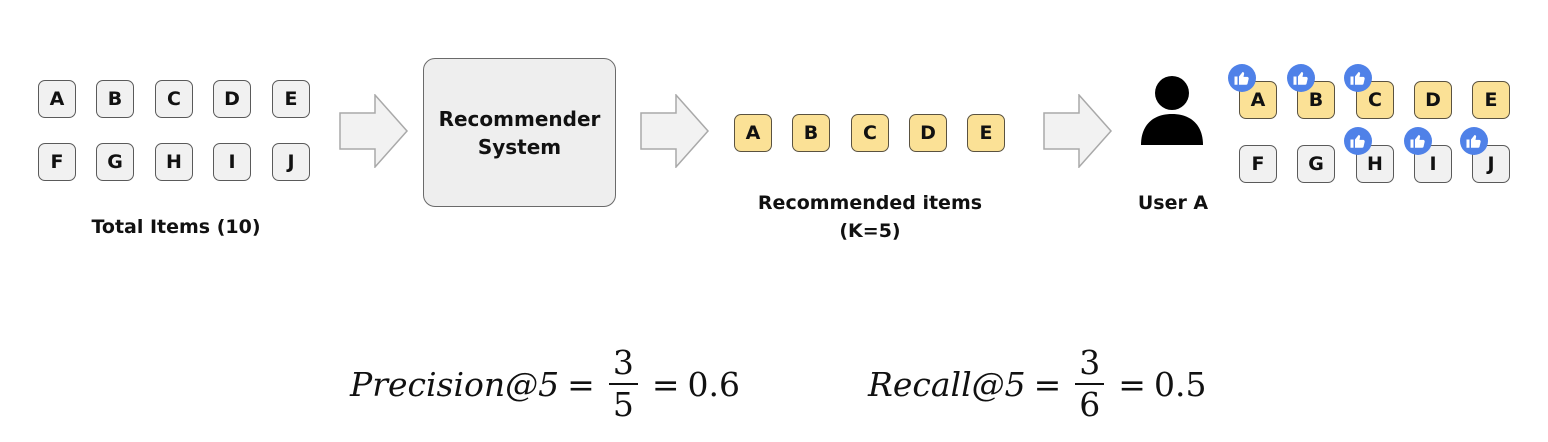  Describe the element at coordinates (753, 133) in the screenshot. I see `recommended-item-tile: A` at that location.